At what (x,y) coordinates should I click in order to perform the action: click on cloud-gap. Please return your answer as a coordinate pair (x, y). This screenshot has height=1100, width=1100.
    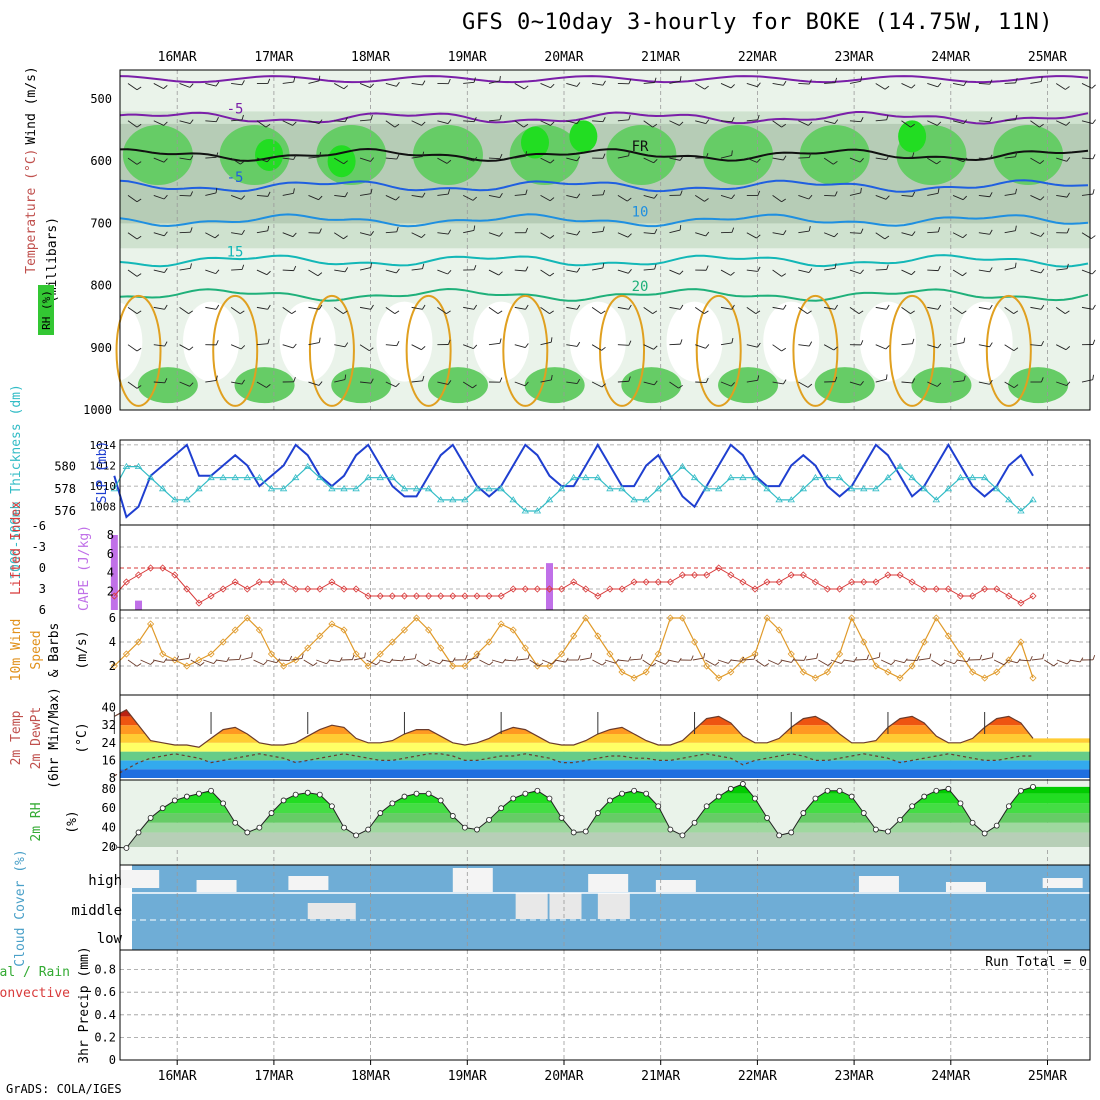
    Looking at the image, I should click on (216, 886).